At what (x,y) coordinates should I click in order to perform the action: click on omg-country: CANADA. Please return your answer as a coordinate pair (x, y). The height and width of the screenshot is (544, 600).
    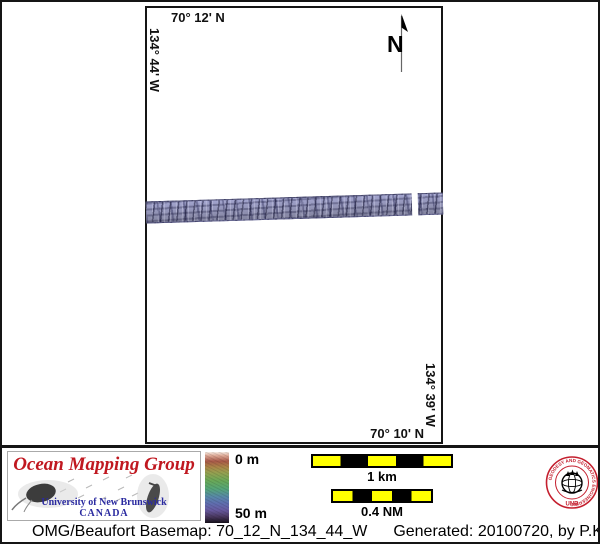
    Looking at the image, I should click on (104, 513).